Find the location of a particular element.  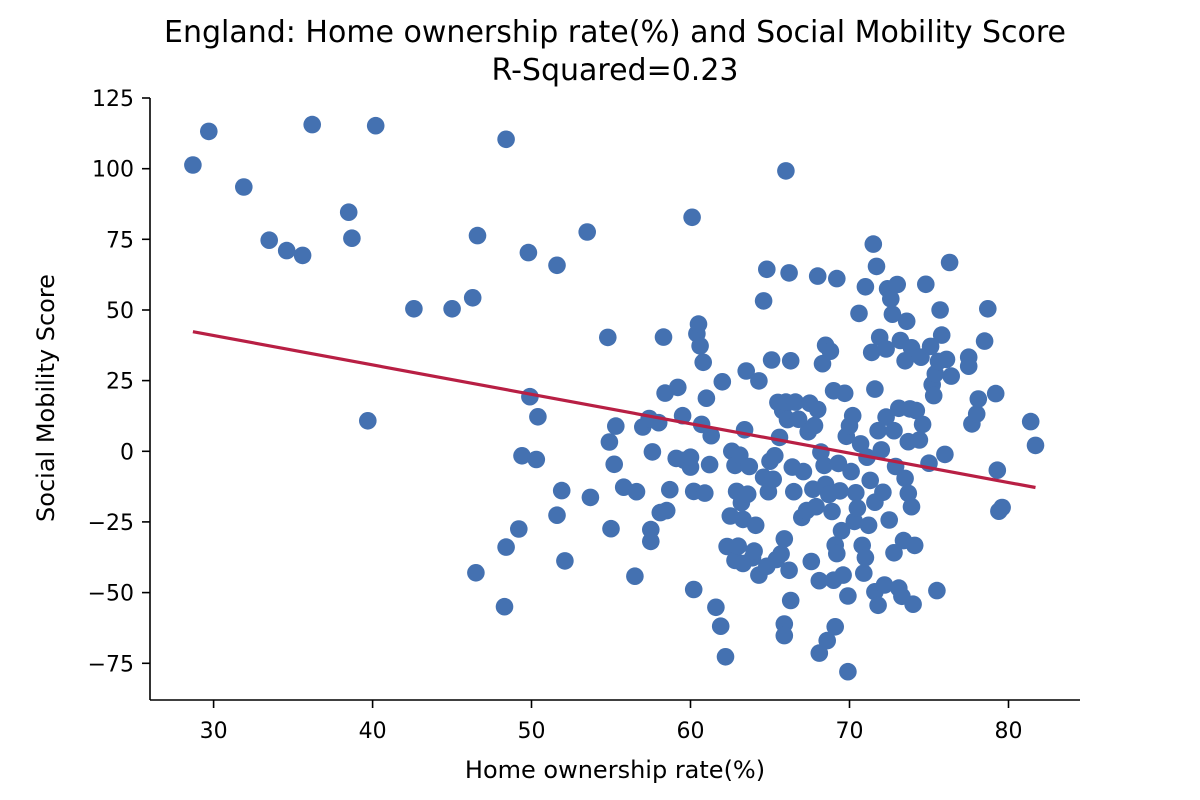

y-tick-label: 100 is located at coordinates (113, 170).